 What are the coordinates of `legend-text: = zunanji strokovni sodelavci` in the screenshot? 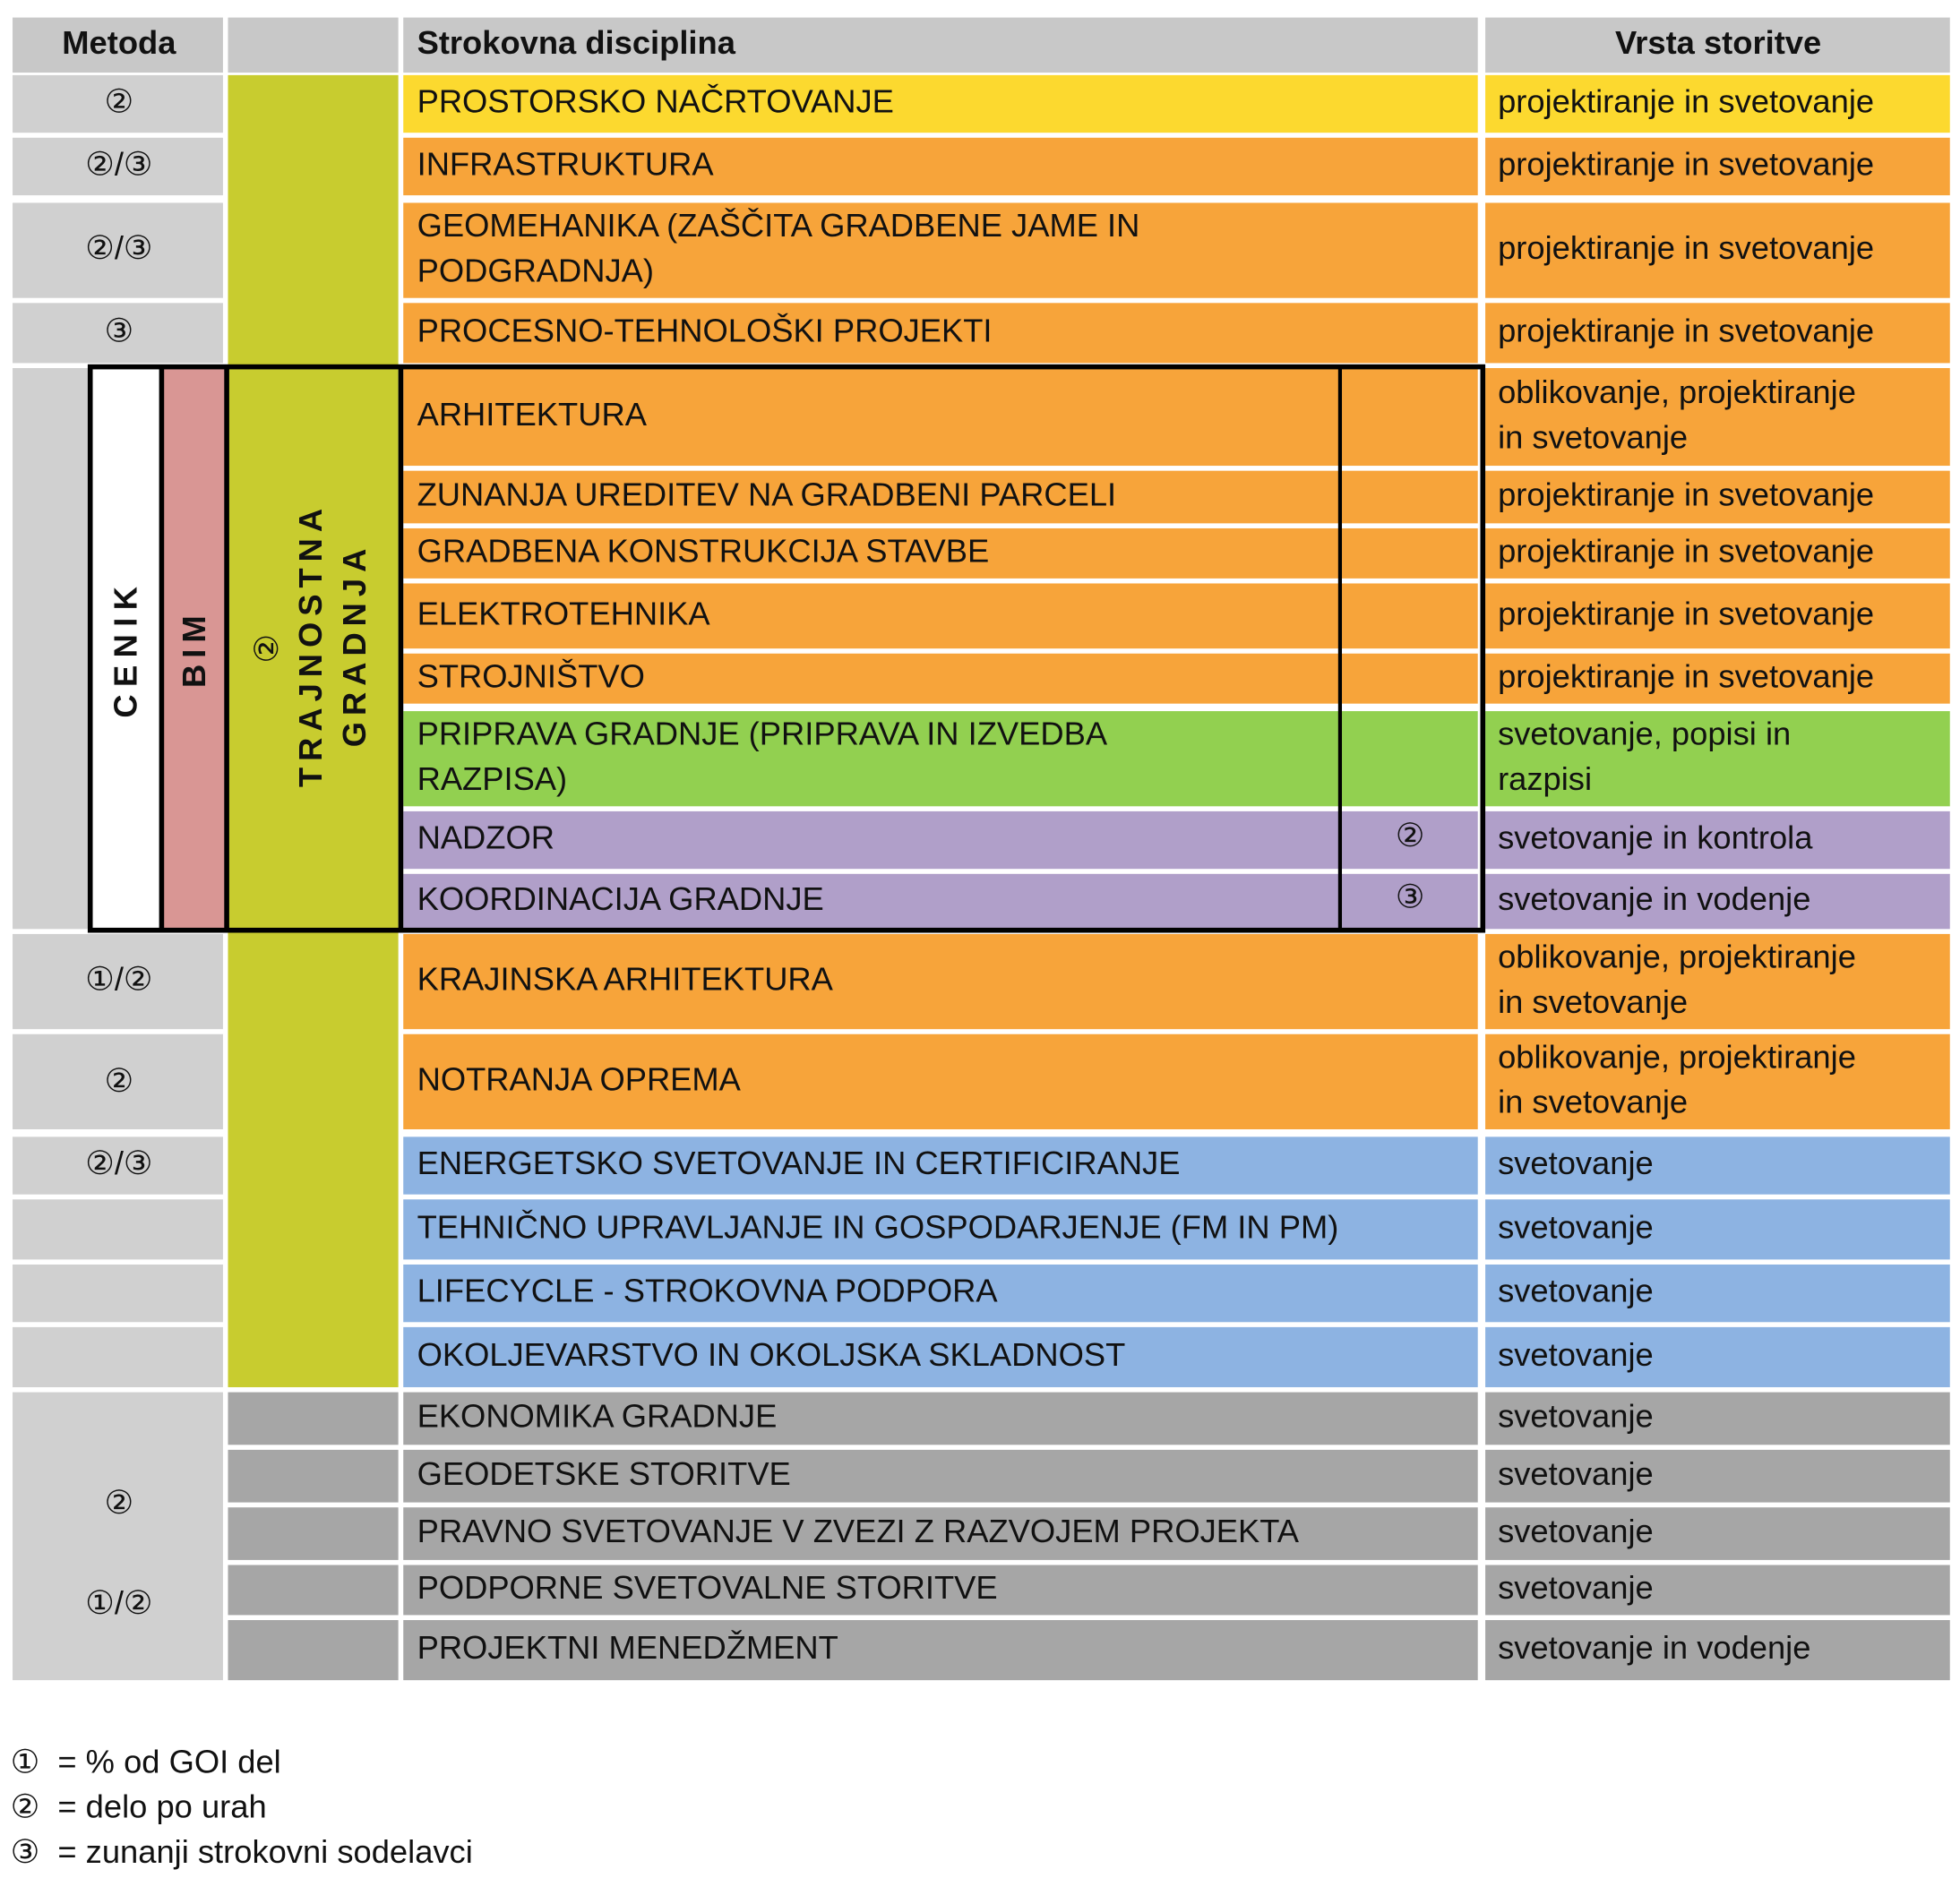 It's located at (265, 1851).